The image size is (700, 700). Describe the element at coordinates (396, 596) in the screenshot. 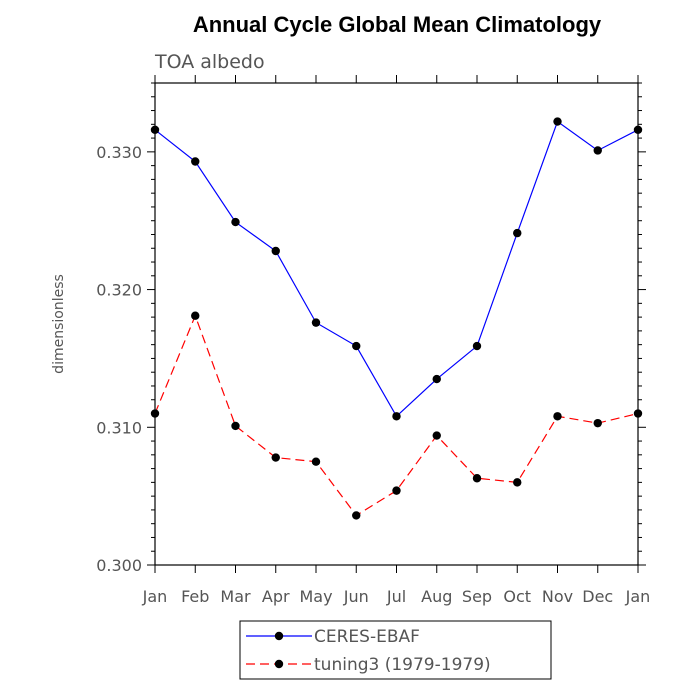

I see `x-tick-label: Jul` at that location.